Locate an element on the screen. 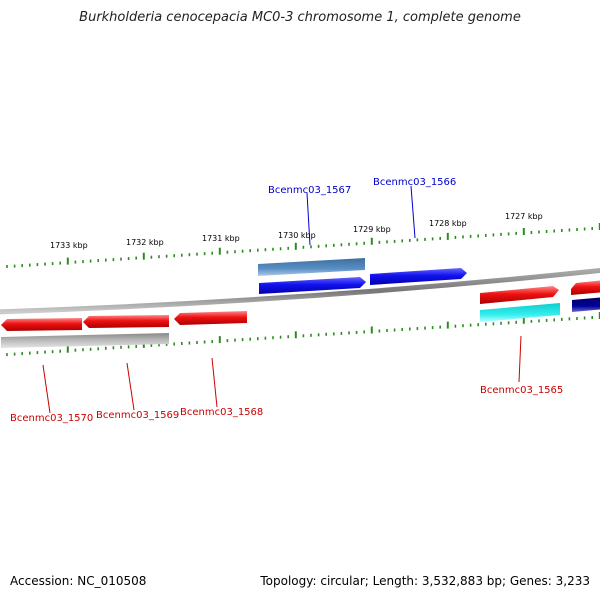 This screenshot has height=600, width=600. outer-tick-row is located at coordinates (303, 245).